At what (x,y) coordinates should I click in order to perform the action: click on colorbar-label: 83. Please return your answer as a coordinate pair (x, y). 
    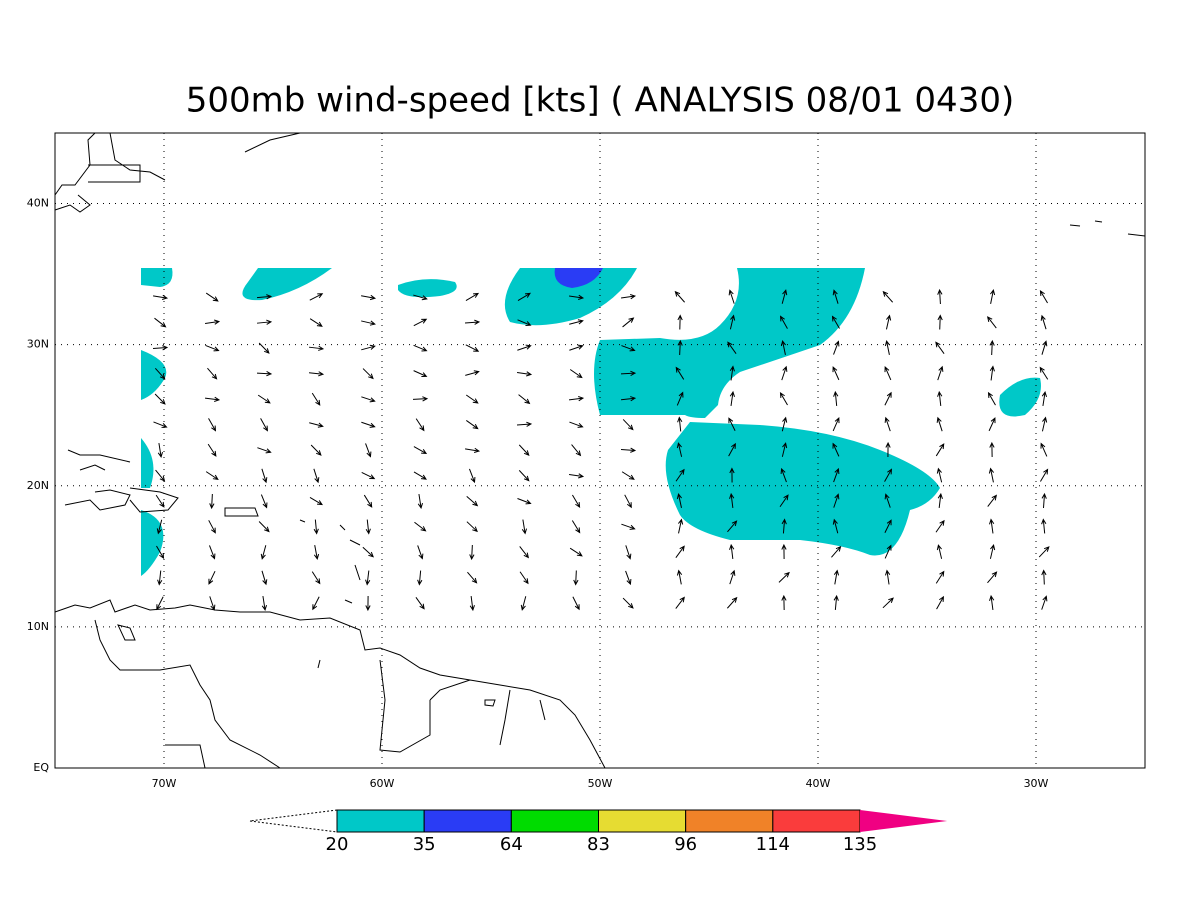
    Looking at the image, I should click on (598, 844).